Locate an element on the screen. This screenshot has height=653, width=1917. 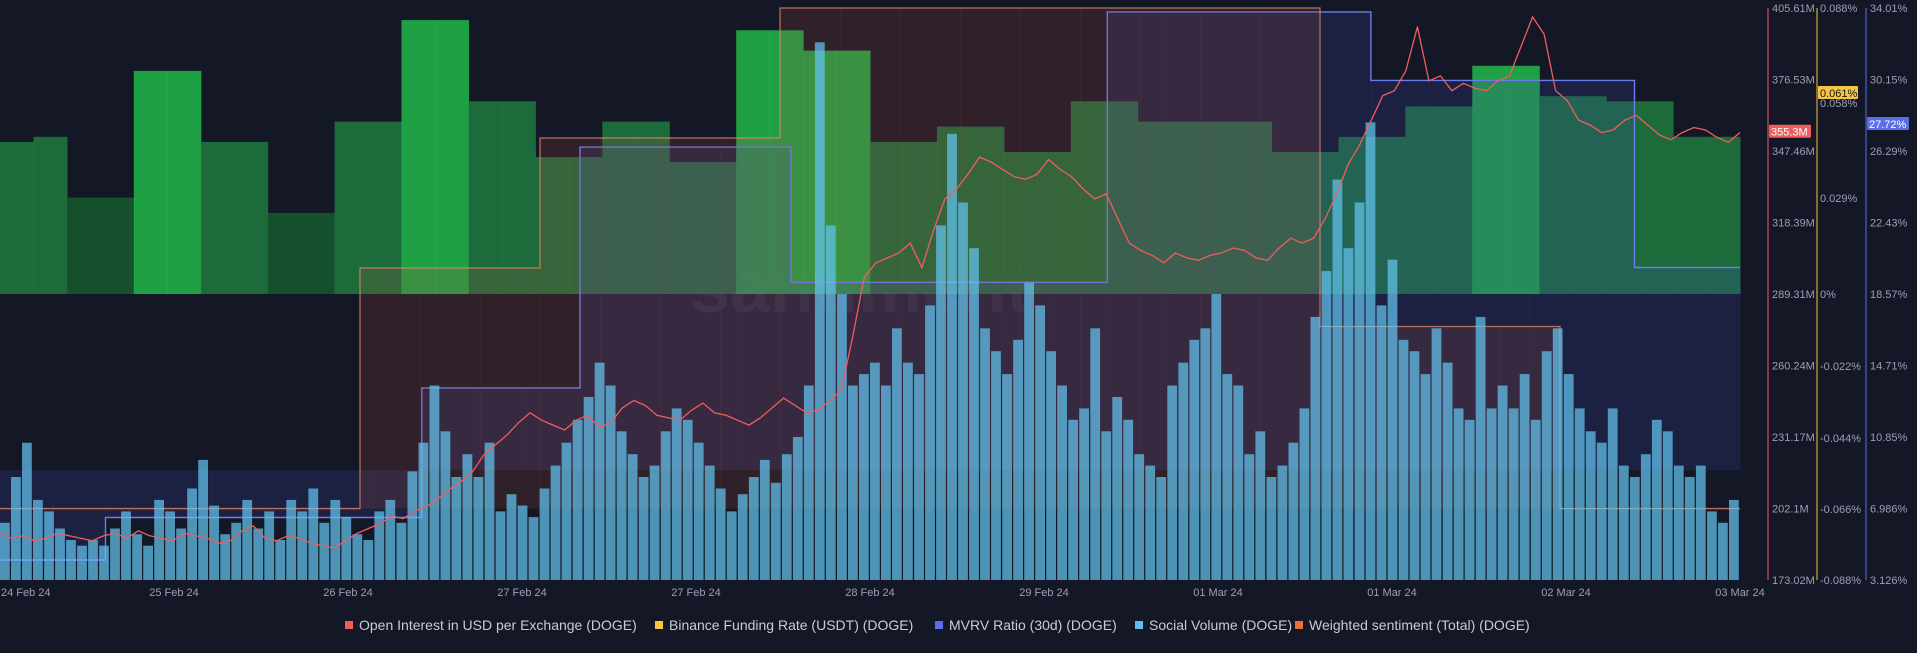
legend-item: Open Interest in USD per Exchange (DOGE) is located at coordinates (491, 625).